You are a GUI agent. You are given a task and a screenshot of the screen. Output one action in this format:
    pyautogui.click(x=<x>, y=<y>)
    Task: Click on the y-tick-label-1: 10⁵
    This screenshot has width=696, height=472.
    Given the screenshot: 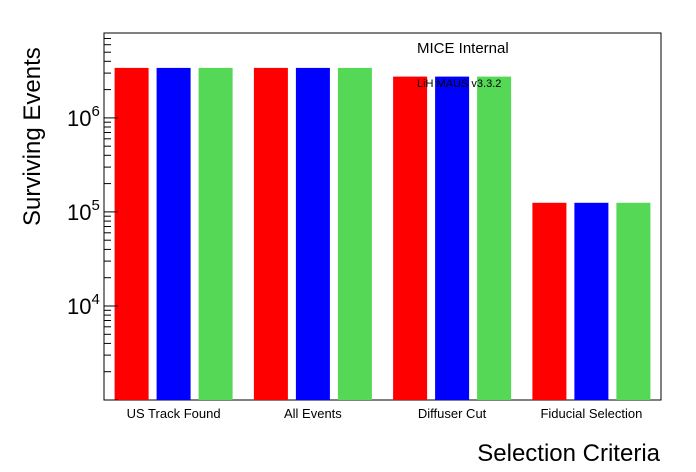 What is the action you would take?
    pyautogui.click(x=83, y=211)
    